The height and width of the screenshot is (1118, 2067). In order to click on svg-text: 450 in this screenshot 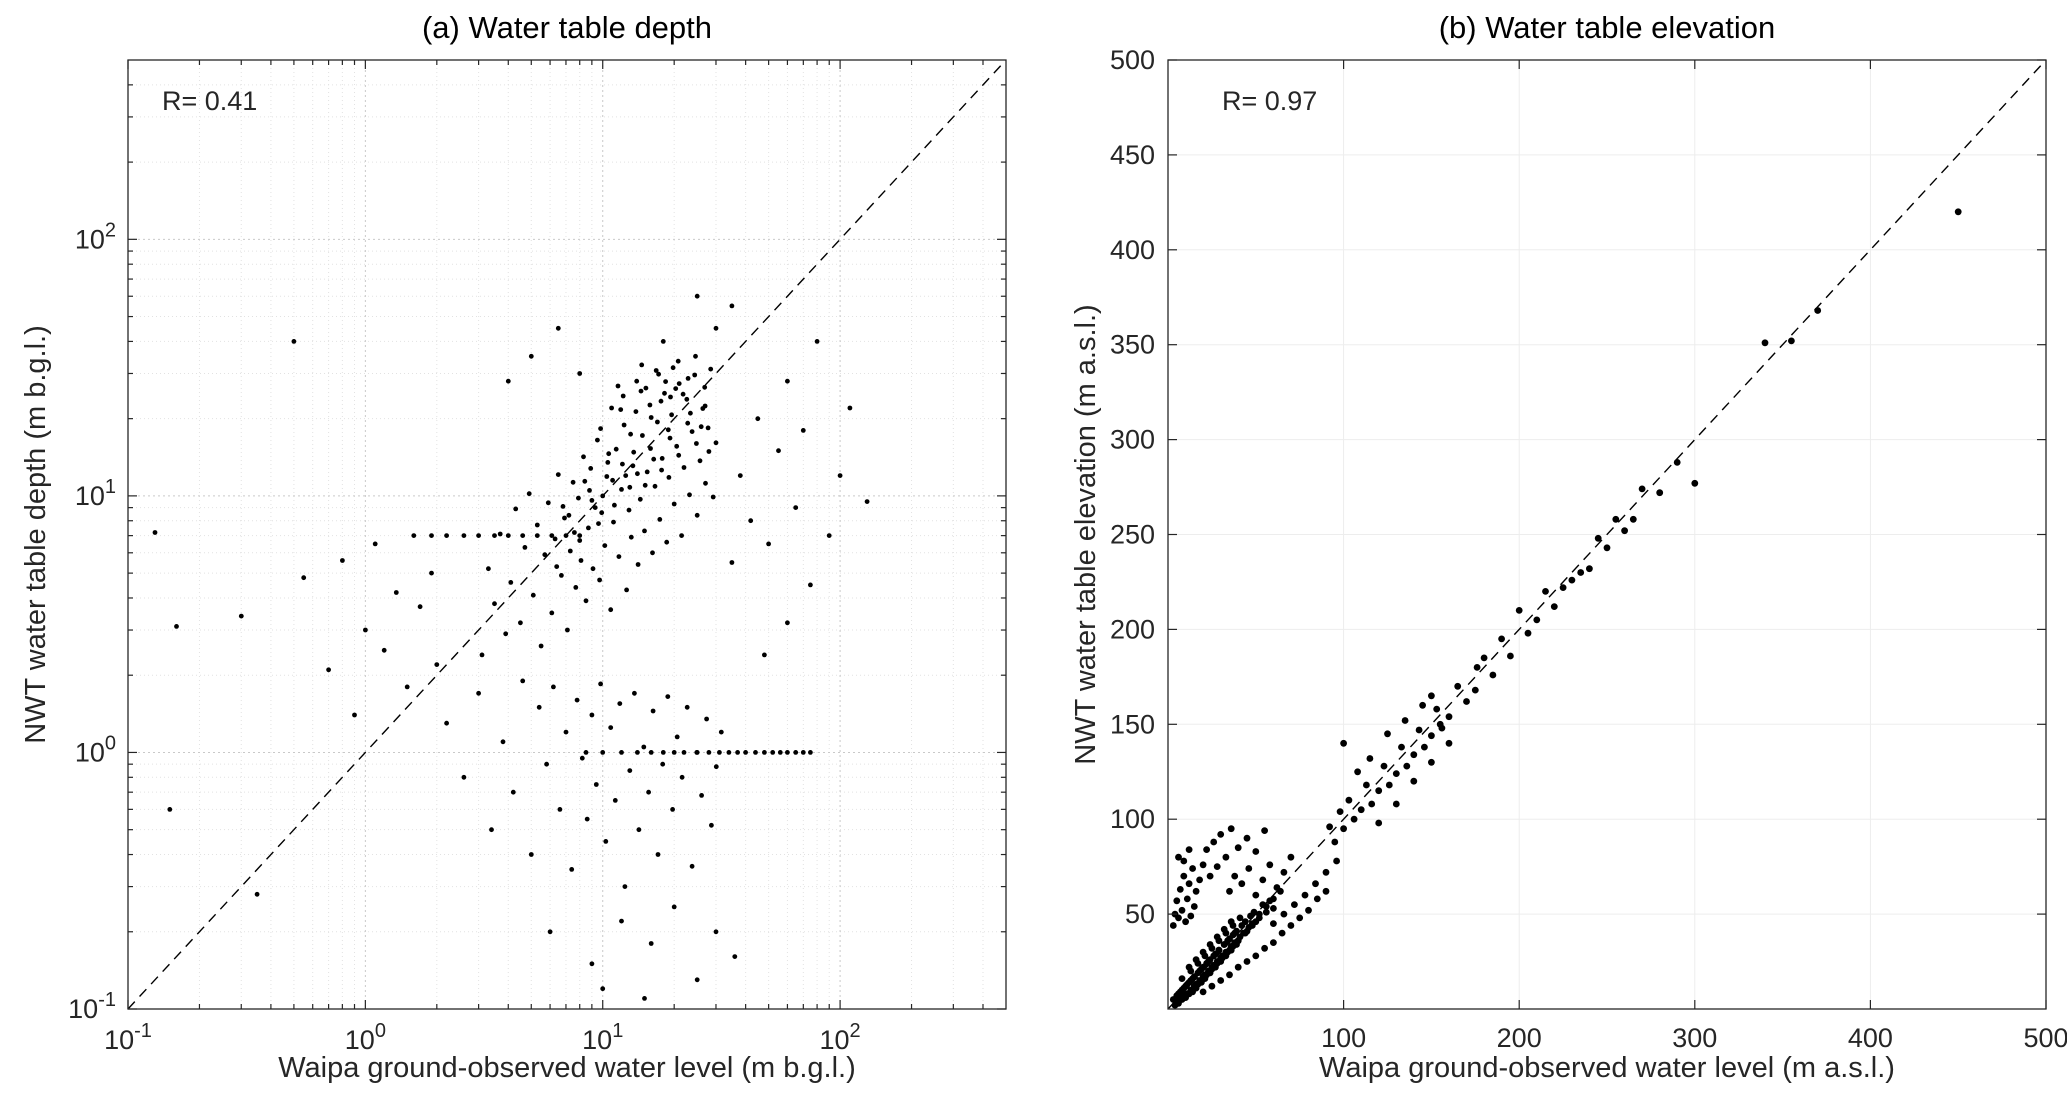, I will do `click(1132, 155)`.